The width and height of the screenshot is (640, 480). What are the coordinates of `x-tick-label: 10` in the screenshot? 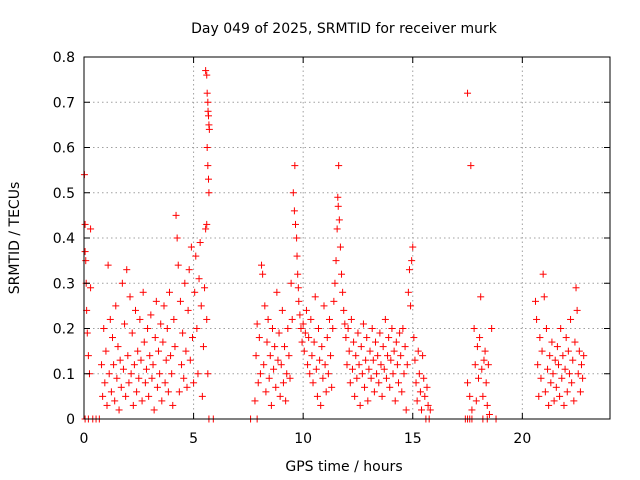 It's located at (303, 439).